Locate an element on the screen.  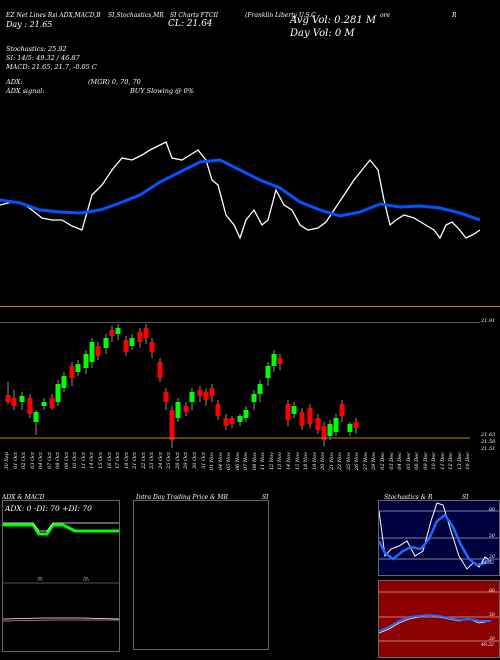
buy-stat: BUY Slowing @ 0% is located at coordinates (162, 91).